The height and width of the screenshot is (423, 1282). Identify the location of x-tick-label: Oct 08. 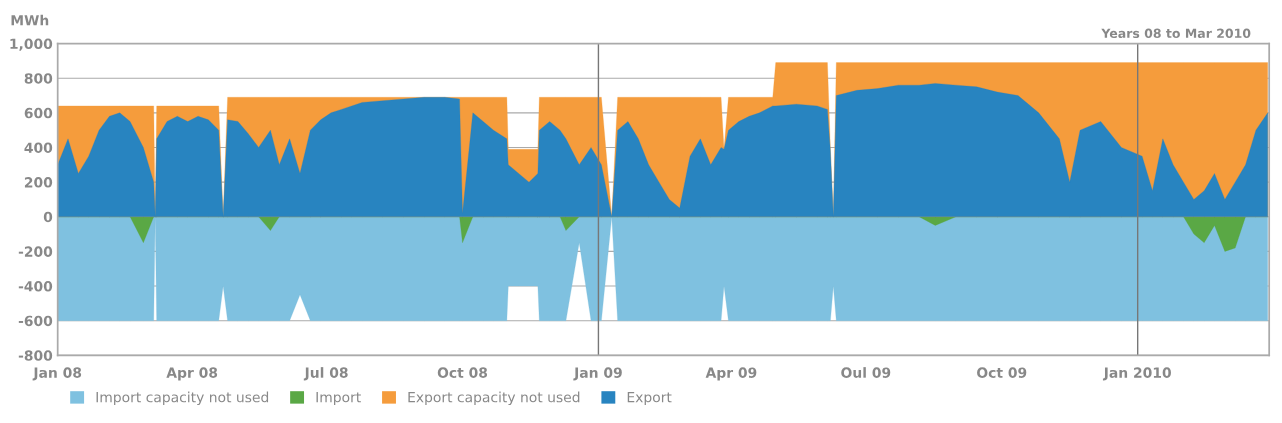
(462, 372).